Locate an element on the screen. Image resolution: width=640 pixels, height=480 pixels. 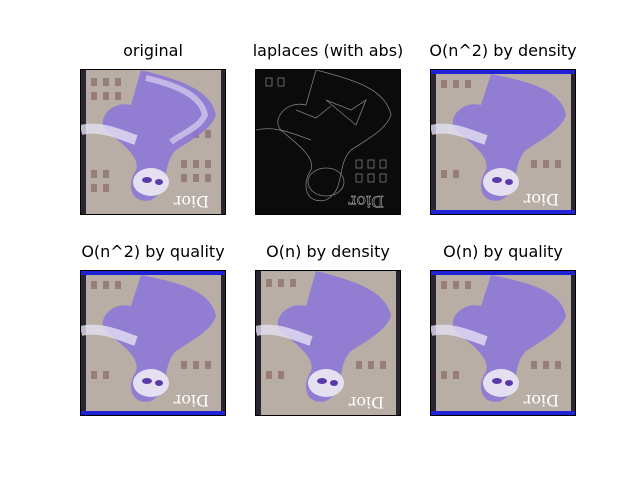
image-laplaces: Dior is located at coordinates (328, 142).